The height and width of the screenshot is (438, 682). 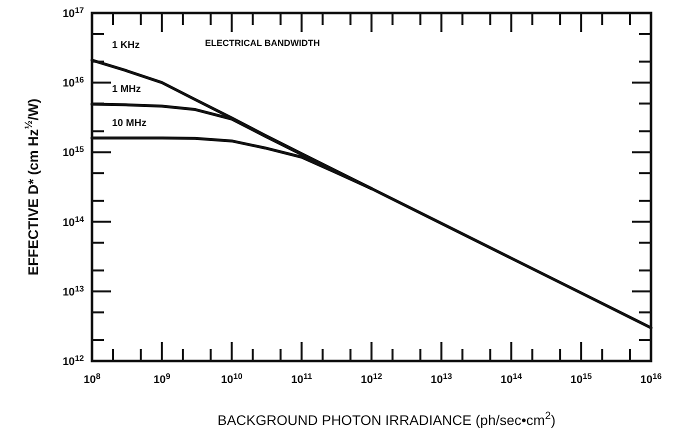 I want to click on x-tick-label: 10$^{9}$, so click(x=162, y=379).